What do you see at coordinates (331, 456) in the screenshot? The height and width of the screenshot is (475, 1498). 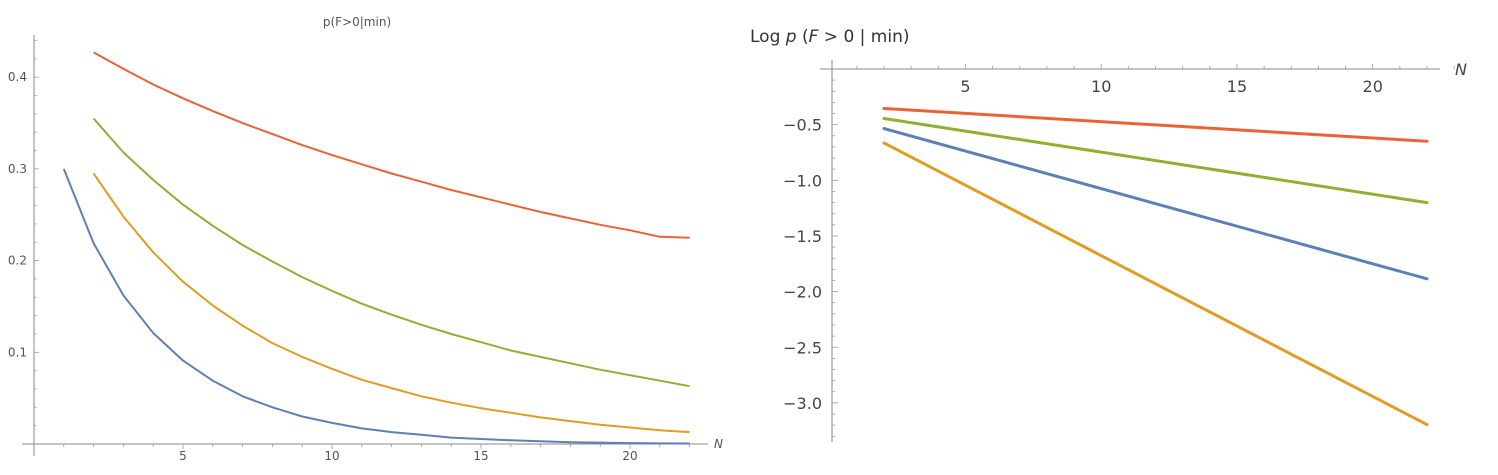 I see `left-x-tick-label: 10` at bounding box center [331, 456].